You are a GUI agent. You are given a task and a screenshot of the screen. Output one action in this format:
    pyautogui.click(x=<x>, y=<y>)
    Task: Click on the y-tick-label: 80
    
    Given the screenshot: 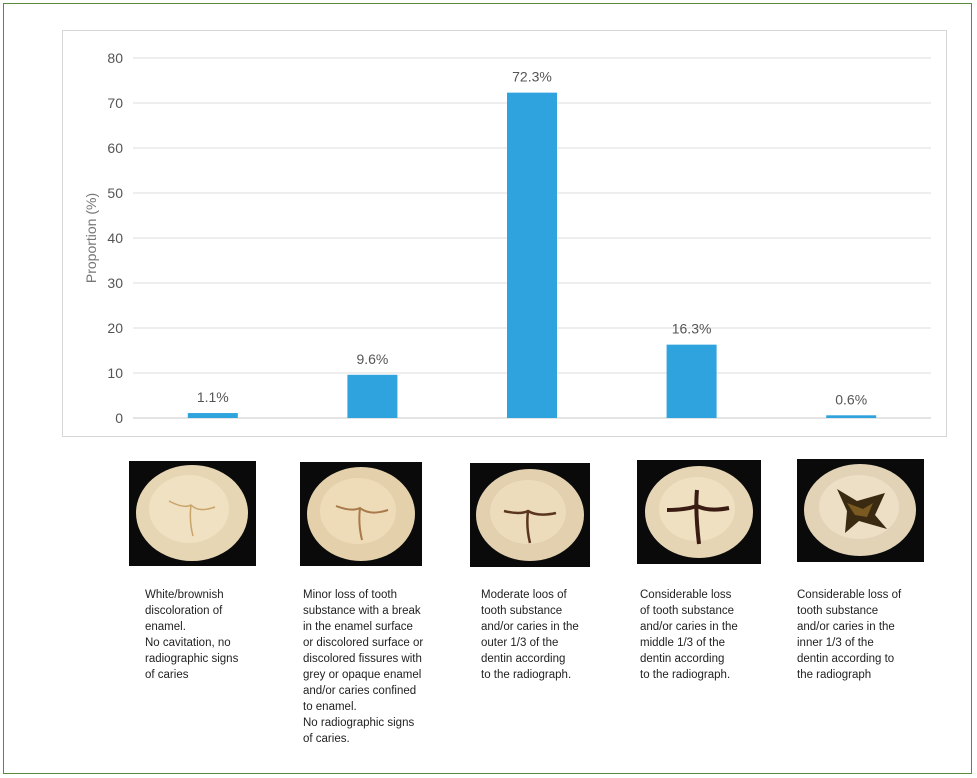 What is the action you would take?
    pyautogui.click(x=115, y=58)
    